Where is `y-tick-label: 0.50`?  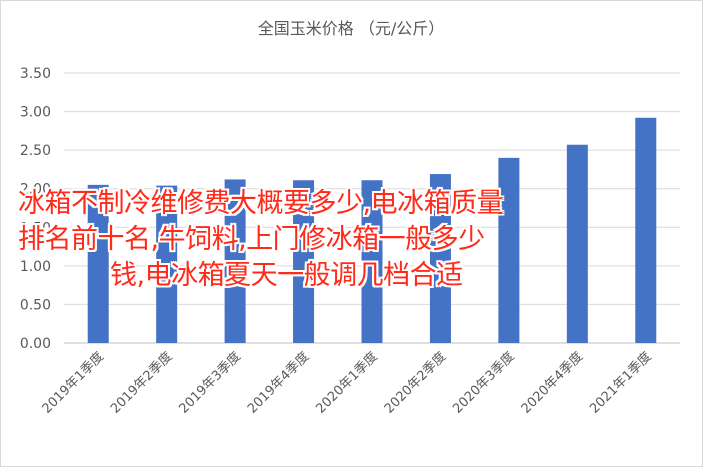 y-tick-label: 0.50 is located at coordinates (35, 305).